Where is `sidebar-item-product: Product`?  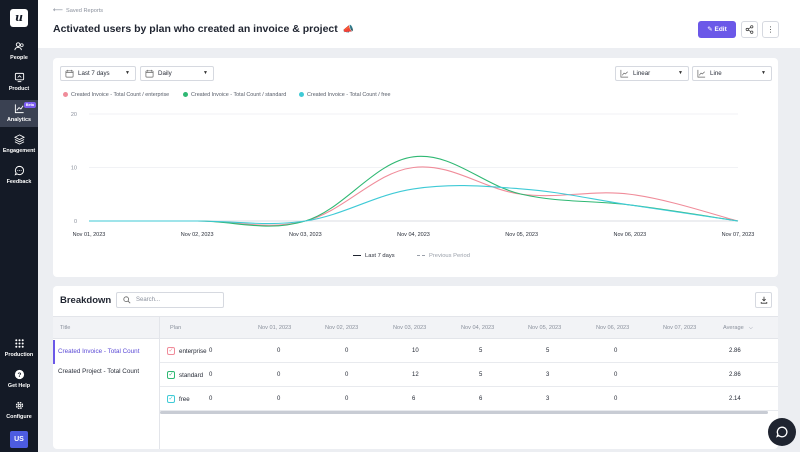 sidebar-item-product: Product is located at coordinates (19, 82).